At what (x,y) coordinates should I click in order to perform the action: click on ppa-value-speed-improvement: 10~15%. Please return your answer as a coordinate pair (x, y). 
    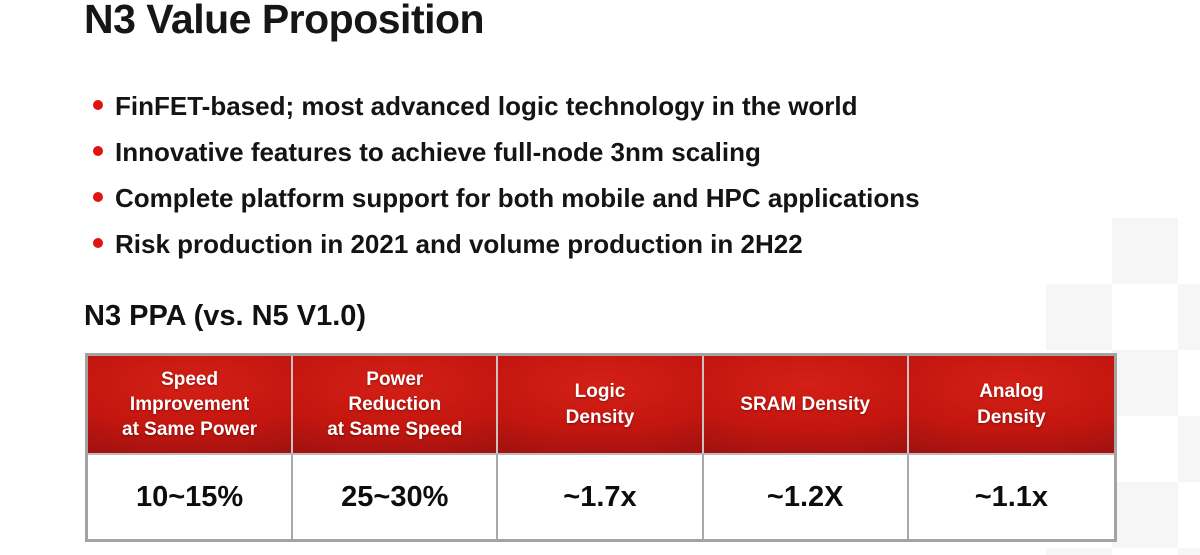
    Looking at the image, I should click on (191, 496).